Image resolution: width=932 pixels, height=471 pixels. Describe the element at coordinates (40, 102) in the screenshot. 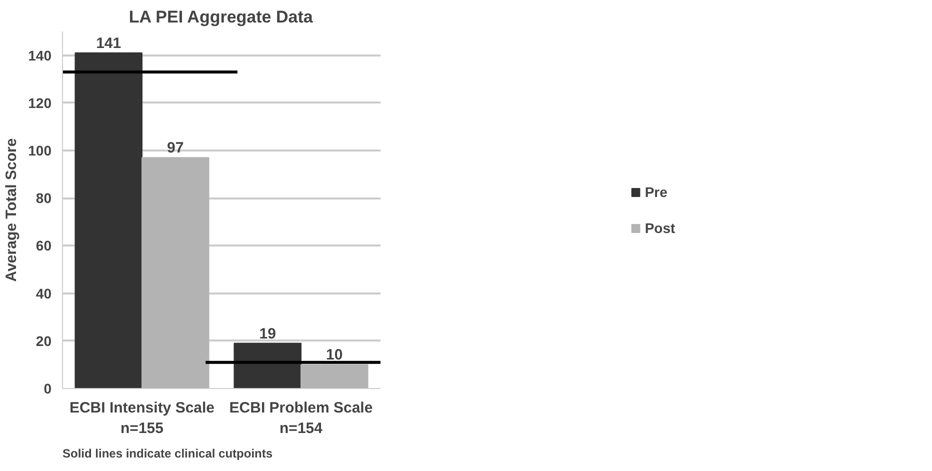

I see `y-tick-label: 120` at that location.